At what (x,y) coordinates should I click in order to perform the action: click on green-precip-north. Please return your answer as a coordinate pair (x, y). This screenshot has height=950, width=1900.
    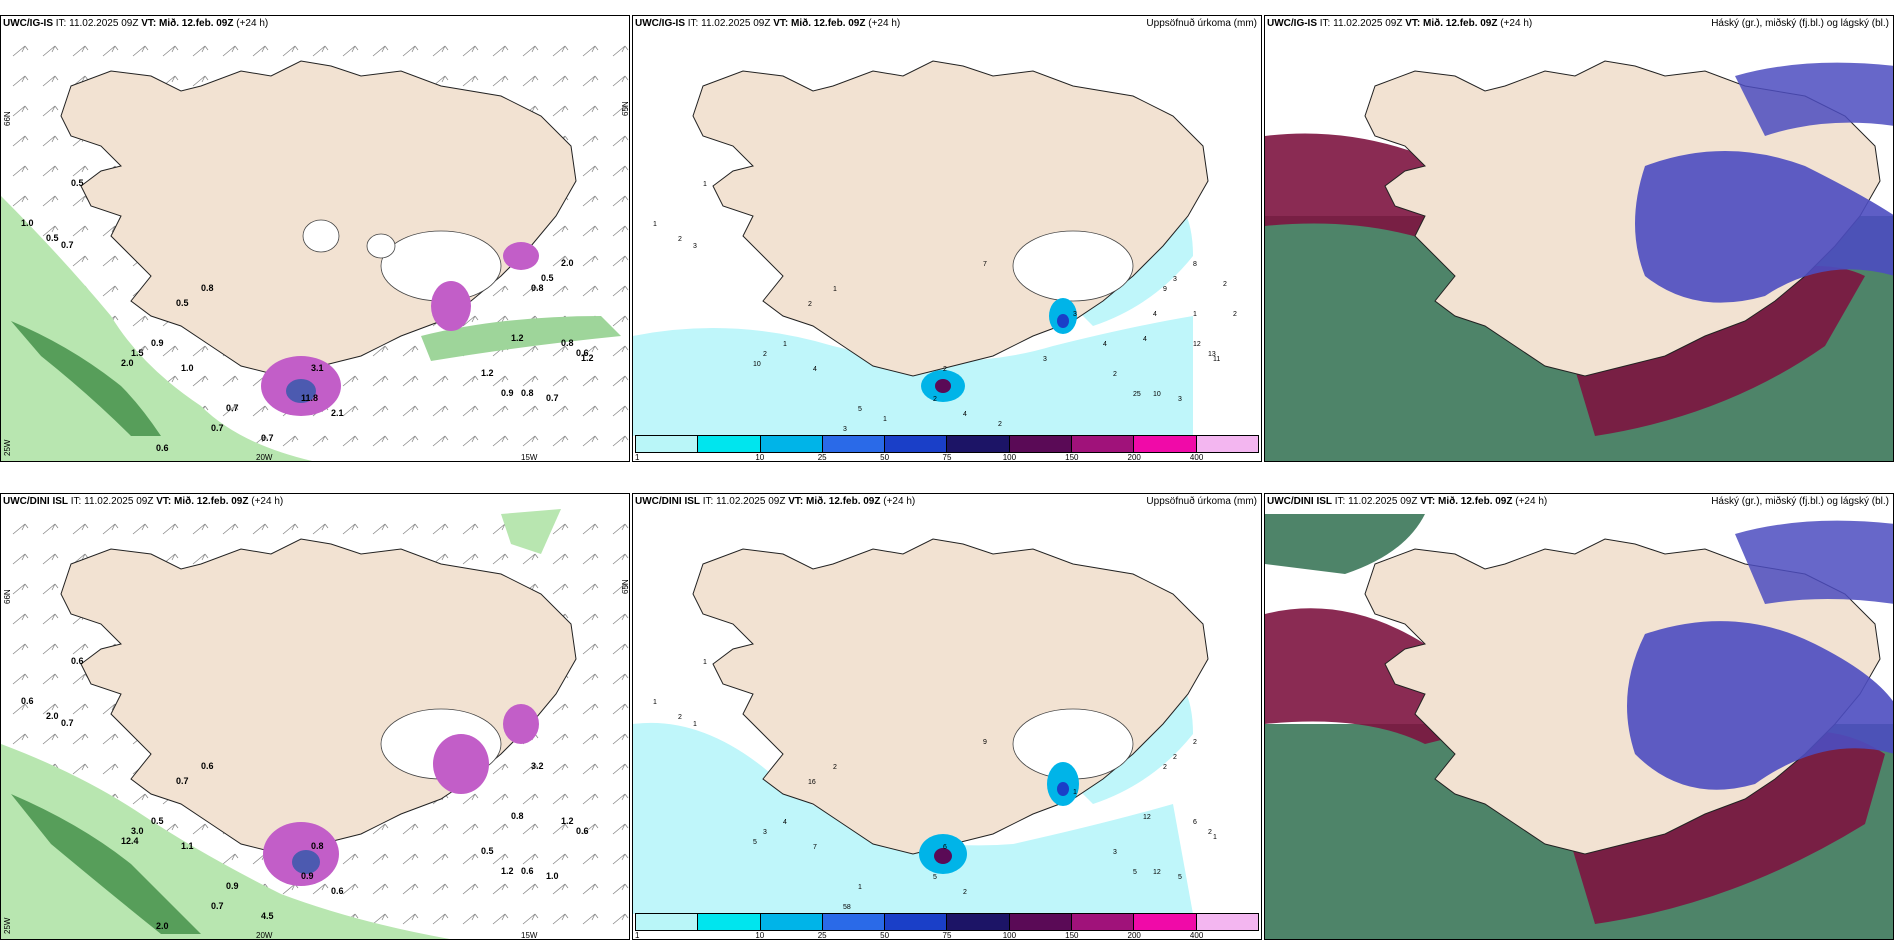
    Looking at the image, I should click on (531, 531).